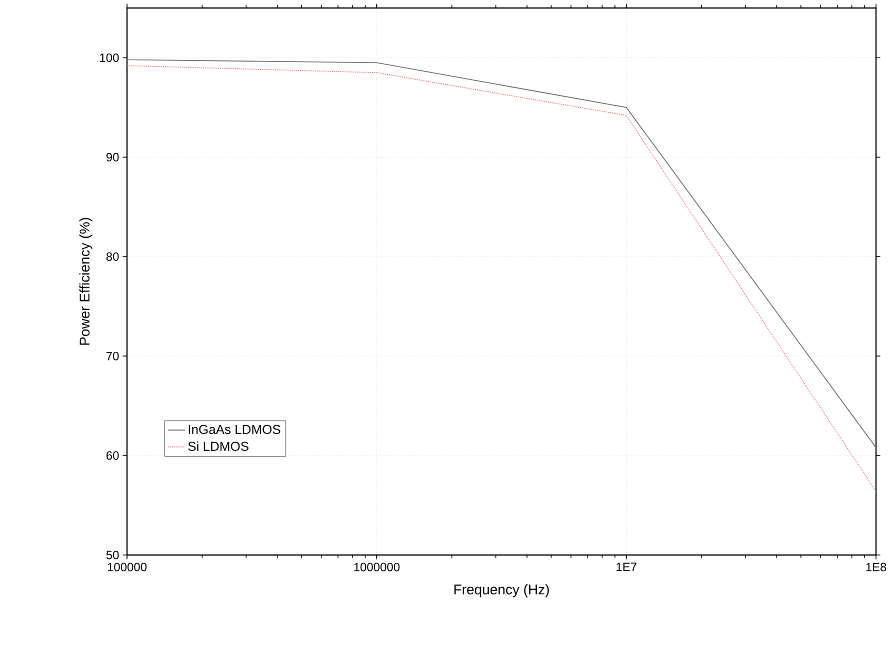 This screenshot has height=647, width=896. What do you see at coordinates (234, 429) in the screenshot?
I see `legend-label: InGaAs LDMOS` at bounding box center [234, 429].